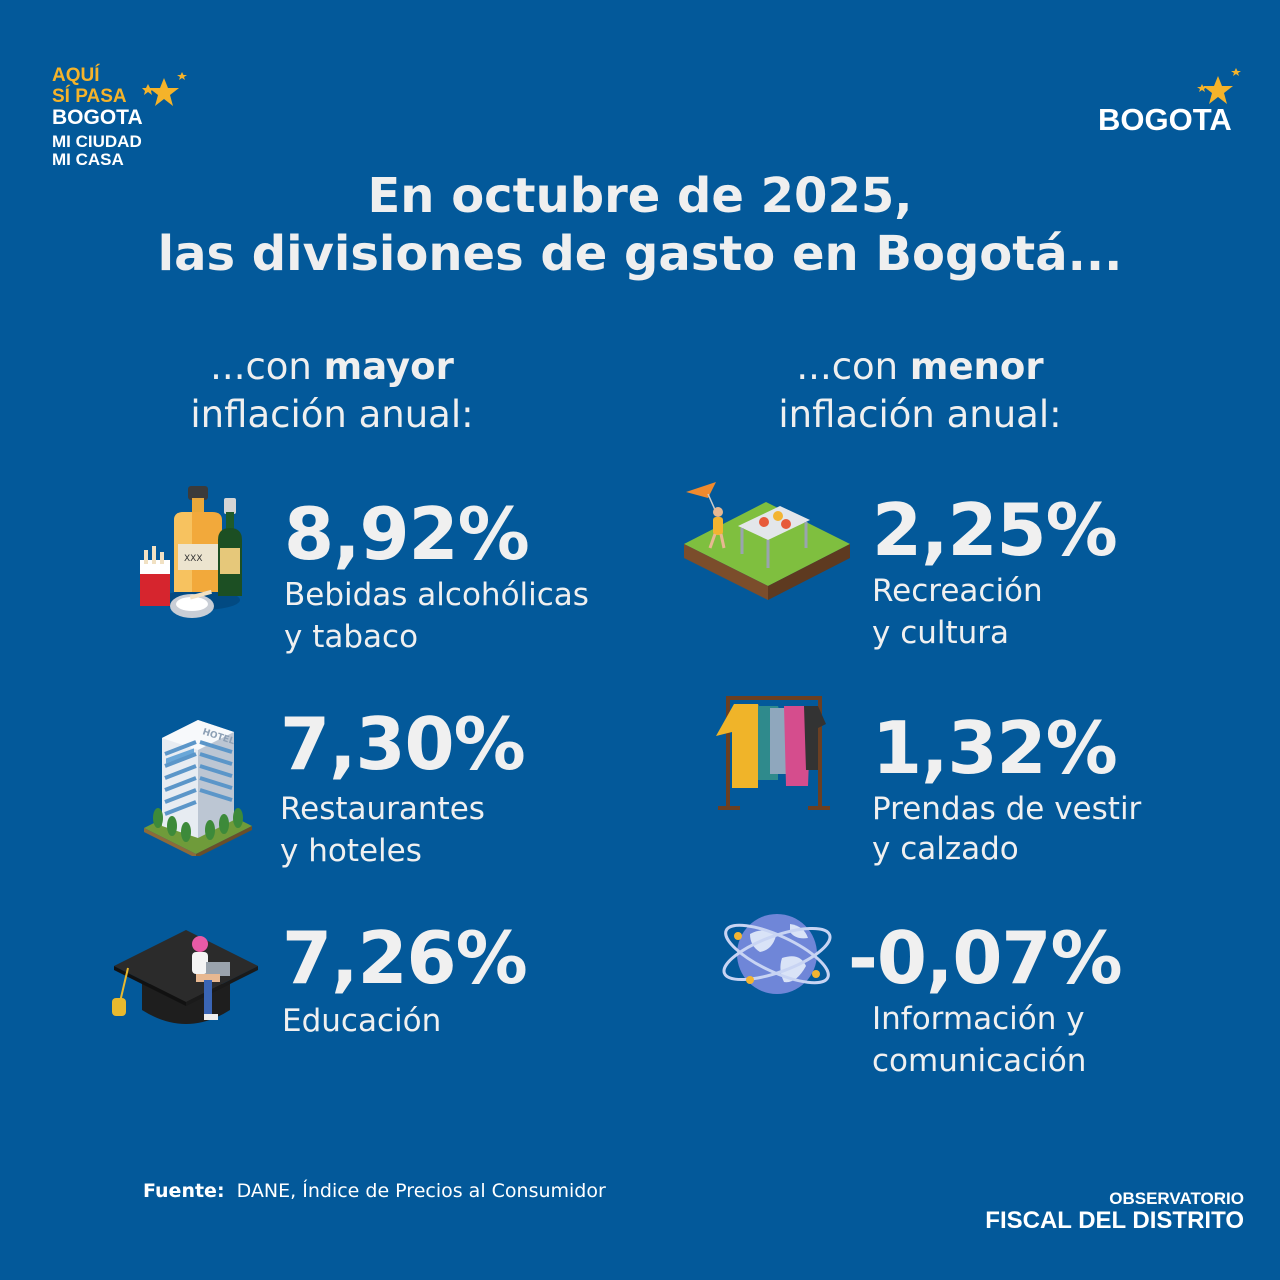 The image size is (1280, 1280). Describe the element at coordinates (267, 366) in the screenshot. I see `left-heading-prefix: ...con` at that location.